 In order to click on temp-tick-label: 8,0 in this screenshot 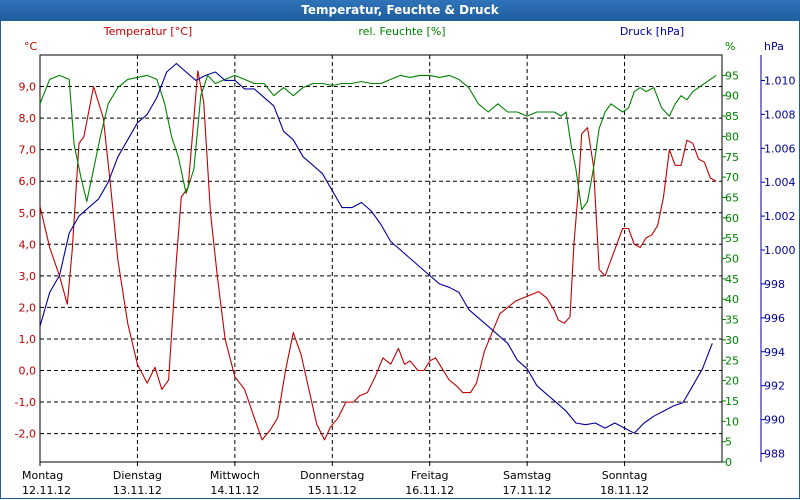, I will do `click(28, 118)`.